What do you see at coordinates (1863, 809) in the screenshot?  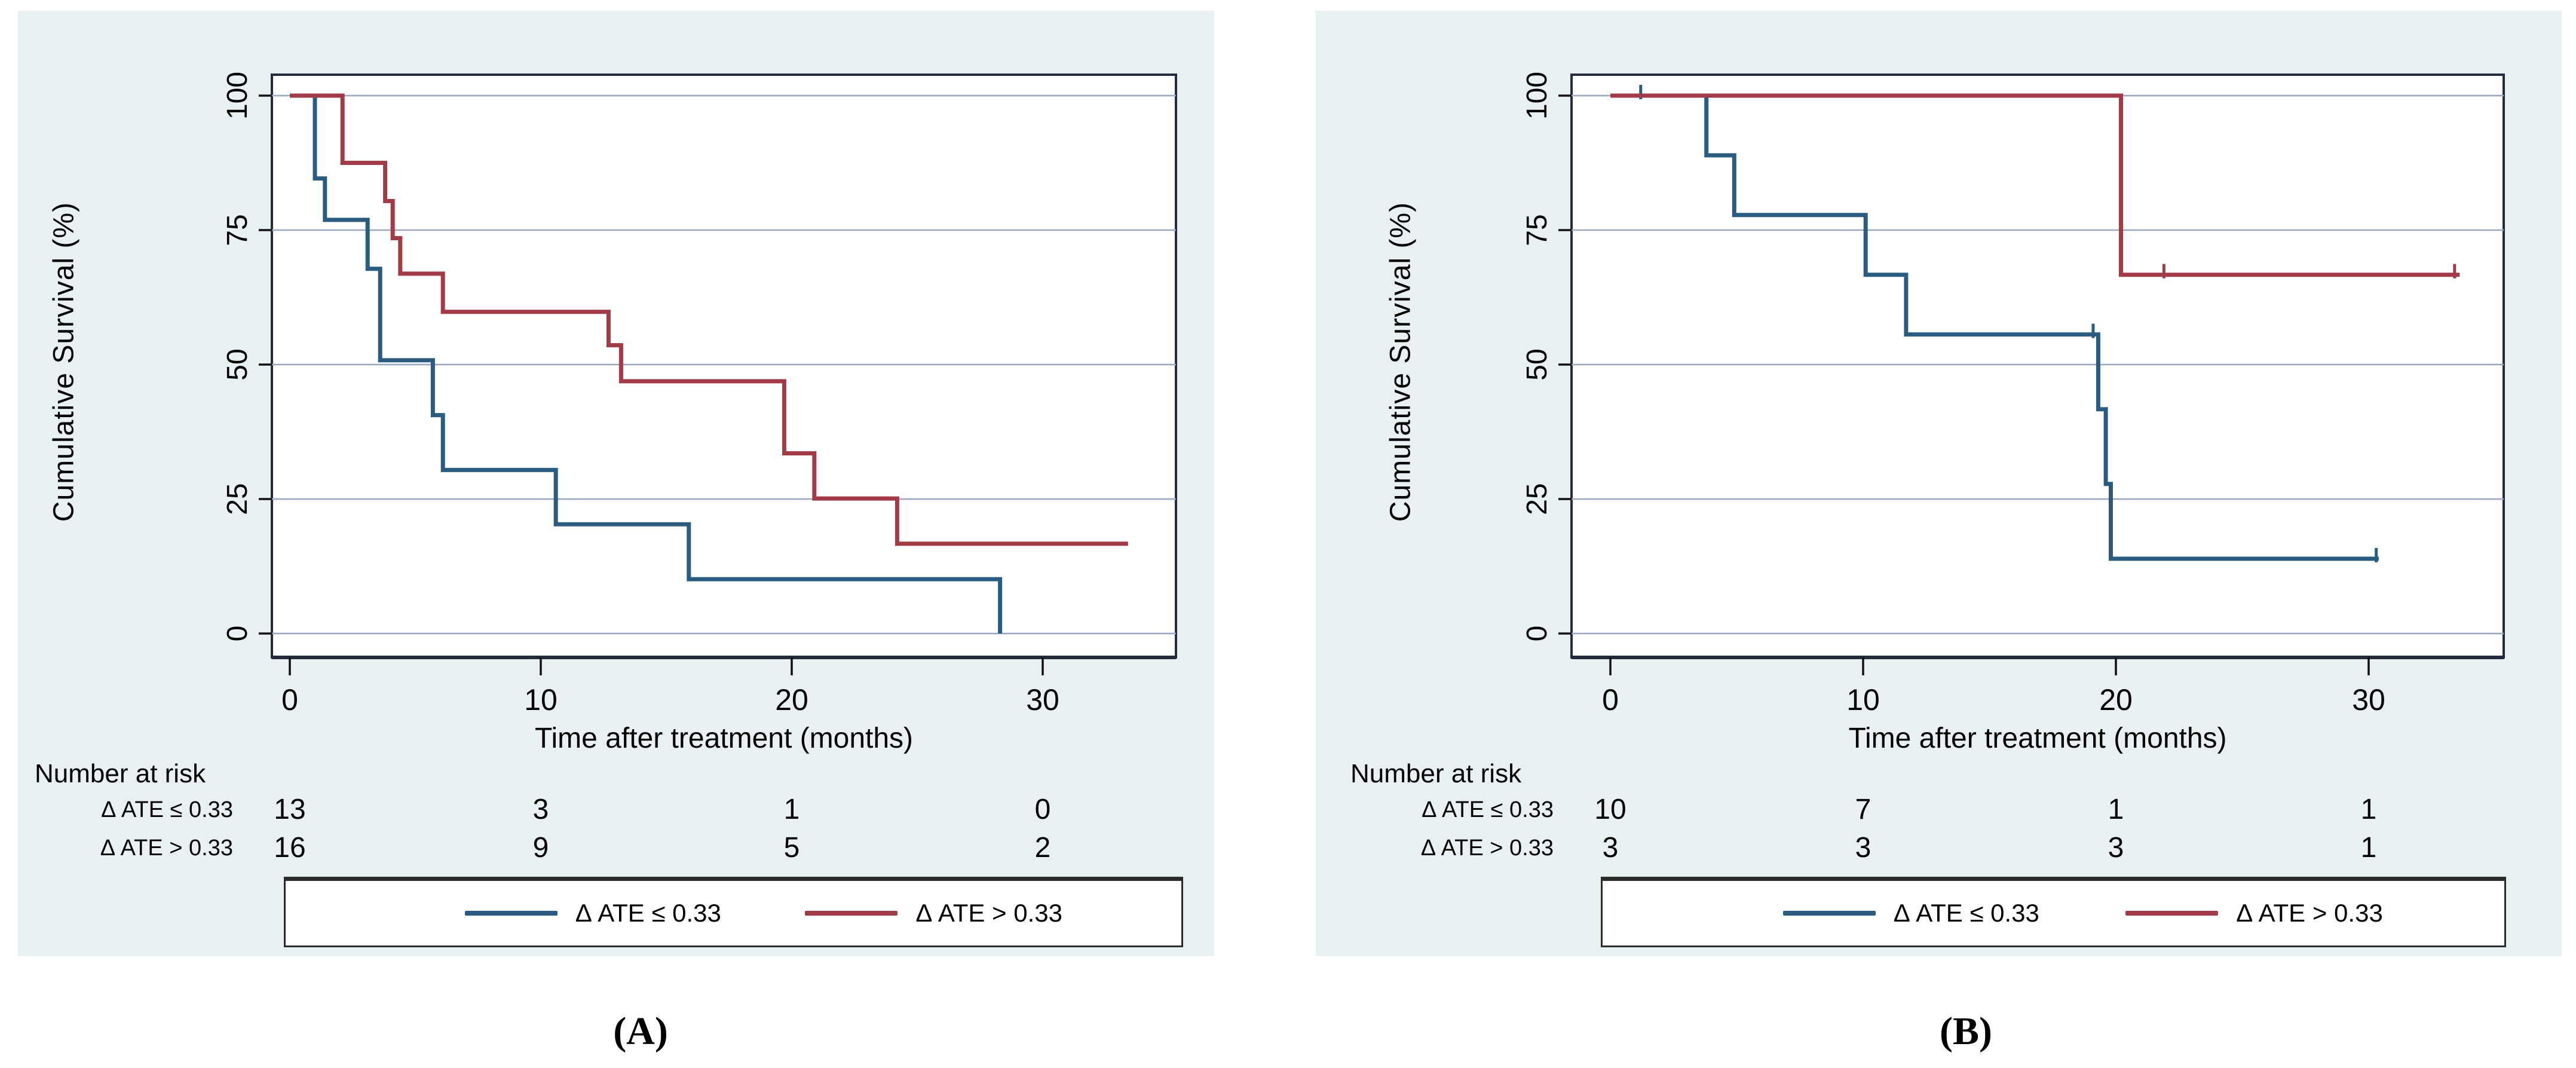 I see `at-risk-value: 7` at bounding box center [1863, 809].